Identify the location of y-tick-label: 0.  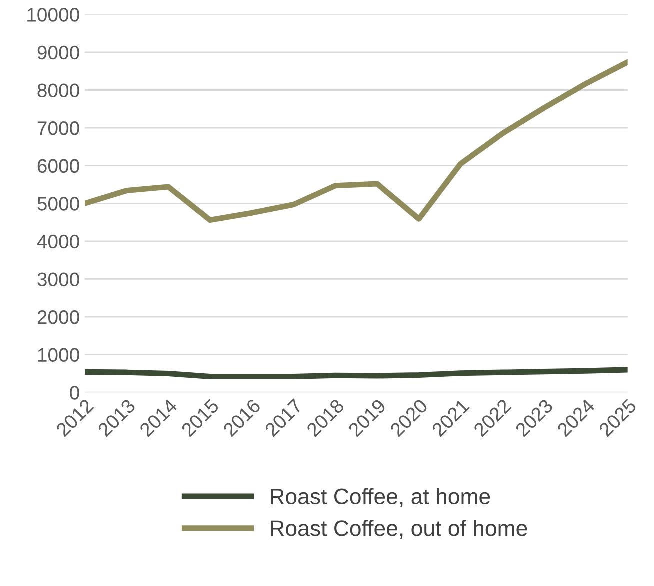
(75, 393).